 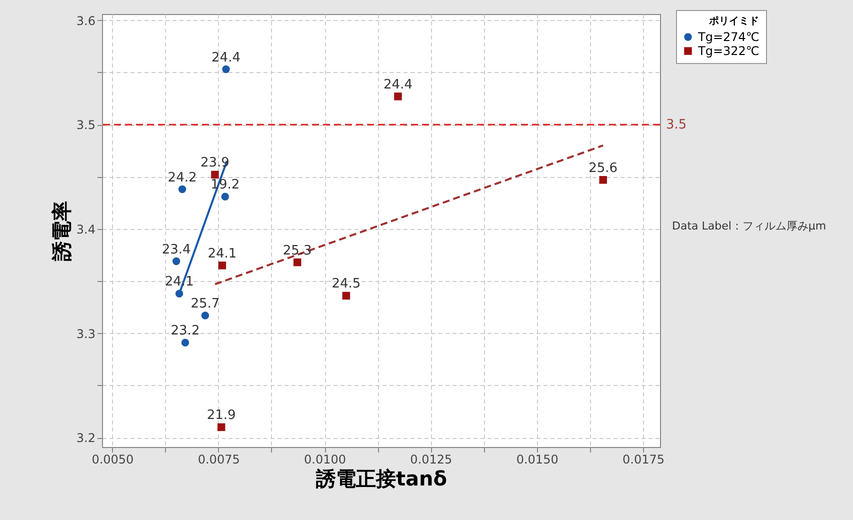 What do you see at coordinates (676, 125) in the screenshot?
I see `ref-line-label: 3.5` at bounding box center [676, 125].